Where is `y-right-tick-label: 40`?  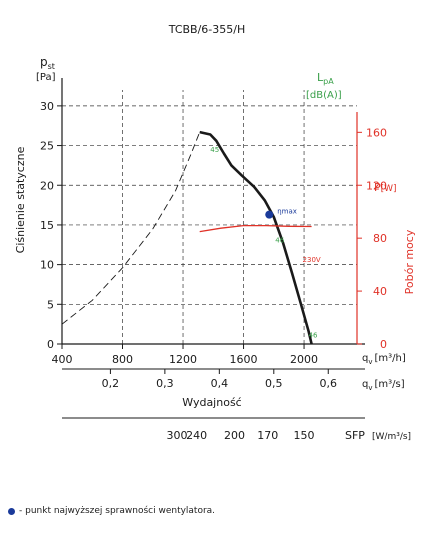 y-right-tick-label: 40 is located at coordinates (380, 291).